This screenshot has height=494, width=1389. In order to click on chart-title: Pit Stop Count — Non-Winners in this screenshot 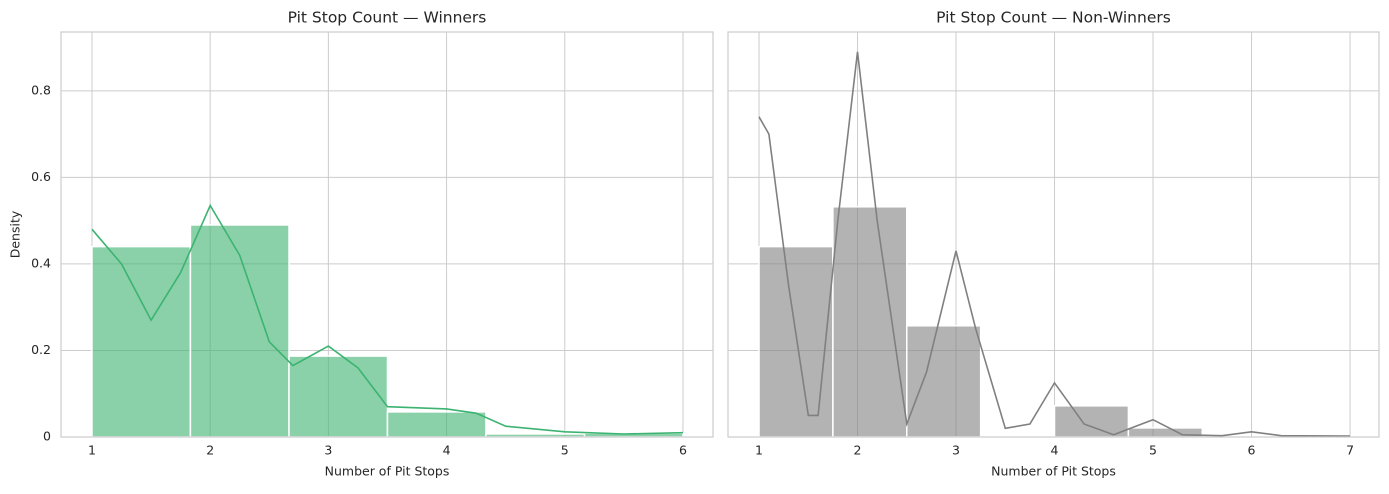, I will do `click(1053, 18)`.